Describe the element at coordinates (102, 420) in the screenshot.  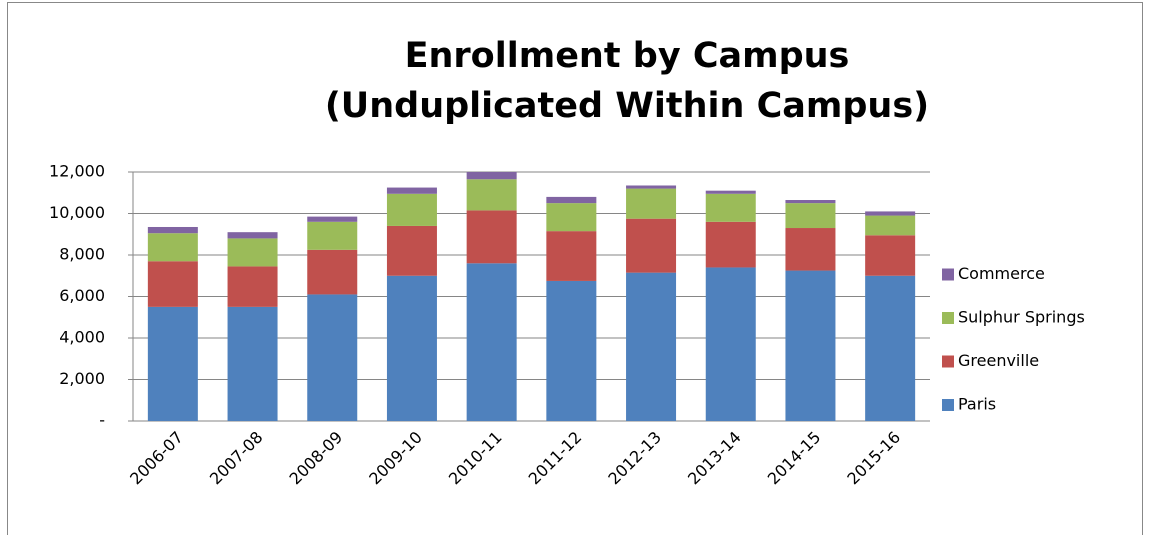
I see `y-tick-label: -` at that location.